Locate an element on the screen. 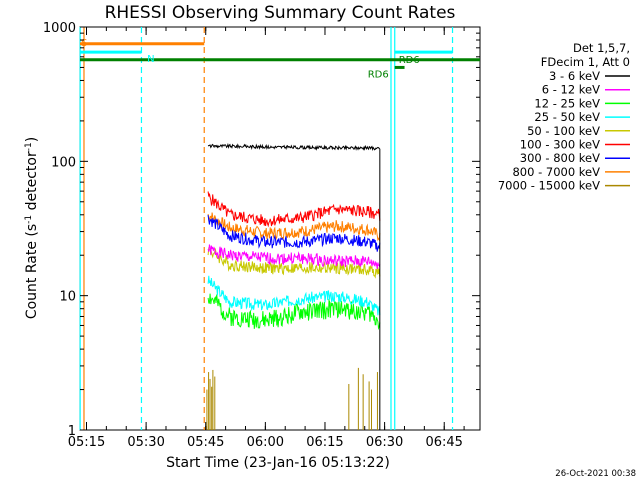 The width and height of the screenshot is (640, 480). series-6-12-kev-line is located at coordinates (294, 257).